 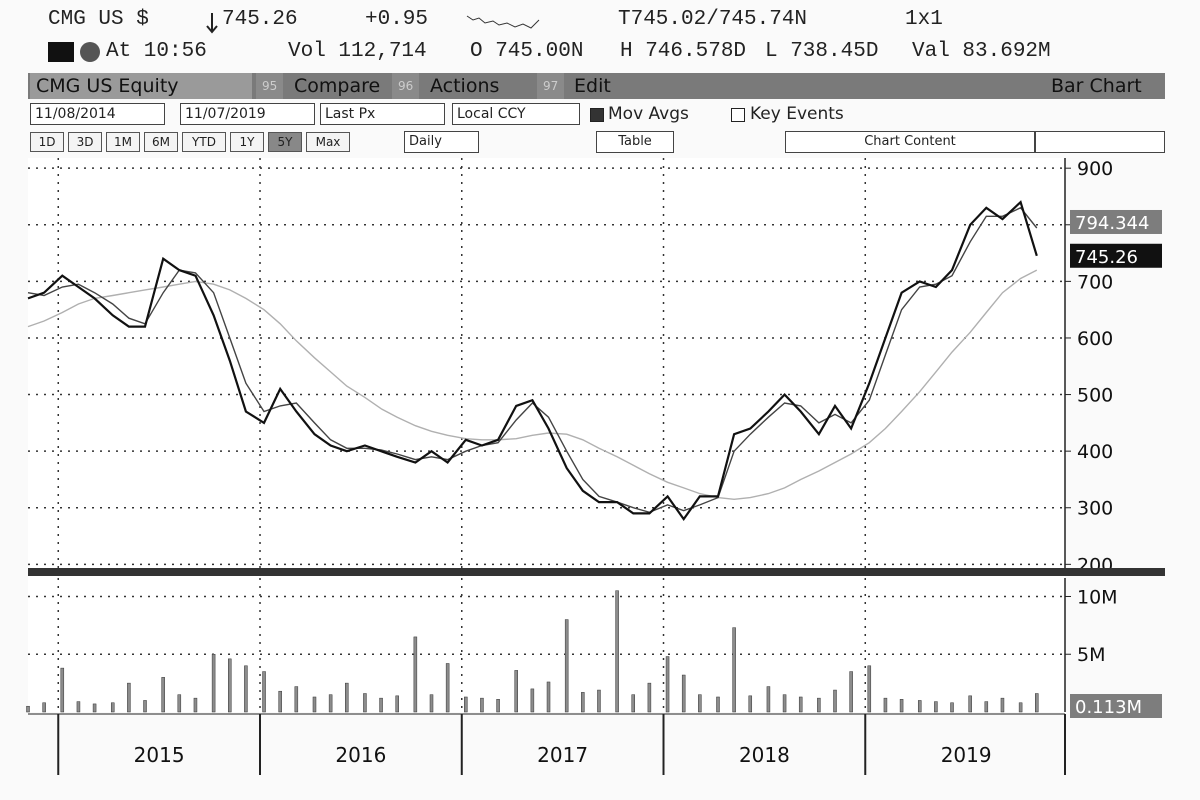 What do you see at coordinates (1095, 396) in the screenshot?
I see `y-tick-label: 500` at bounding box center [1095, 396].